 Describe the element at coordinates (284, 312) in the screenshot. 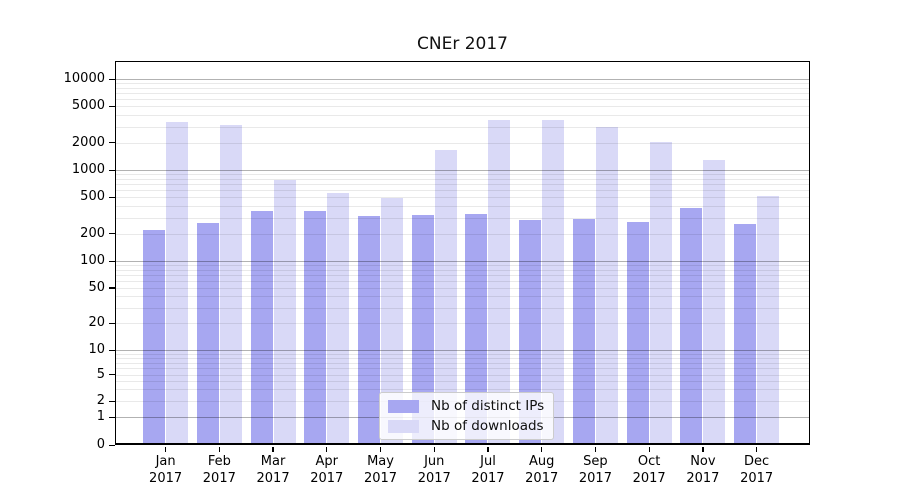

I see `bar-downloads-mar` at that location.